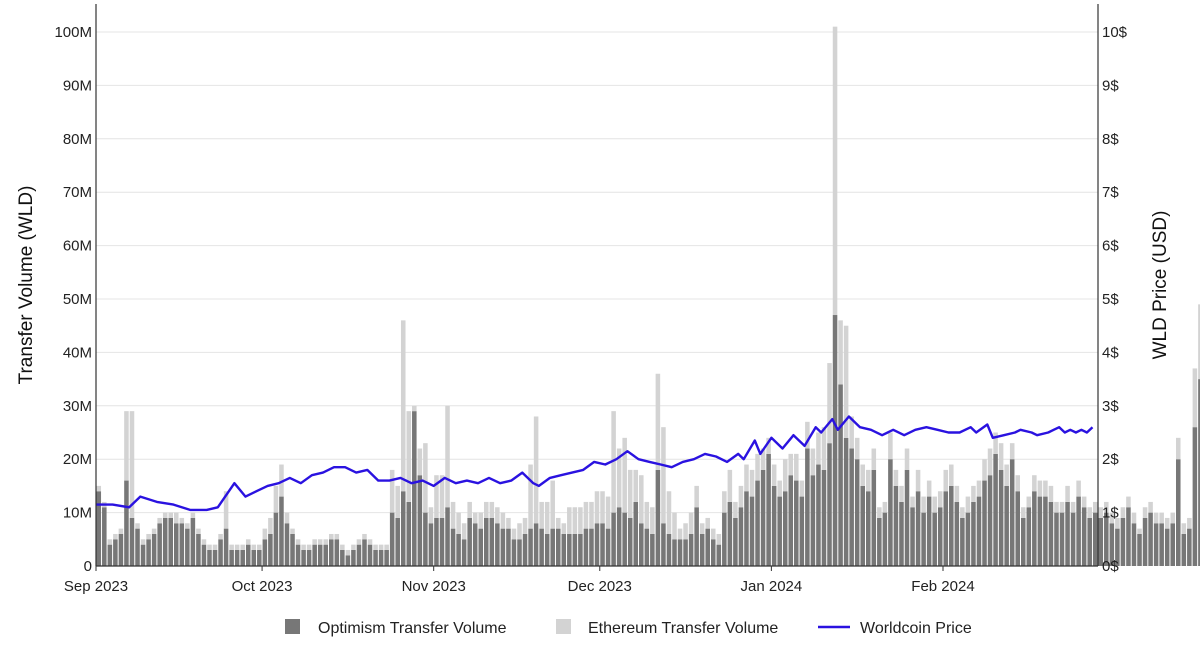  Describe the element at coordinates (916, 628) in the screenshot. I see `legend-label-price: Worldcoin Price` at that location.